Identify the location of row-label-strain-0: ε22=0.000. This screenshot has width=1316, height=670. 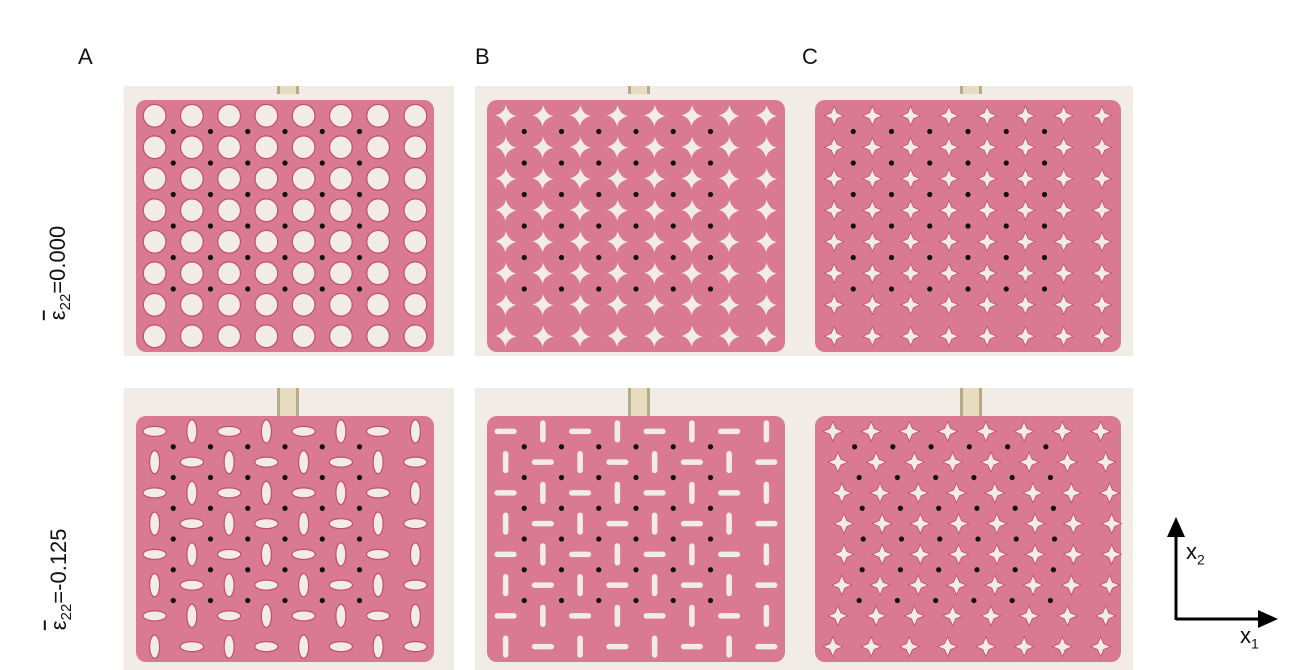
(59, 273).